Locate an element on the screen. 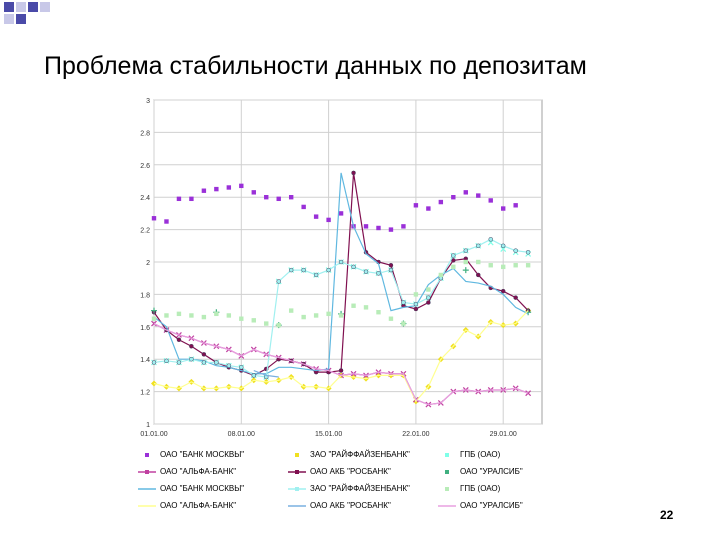 The width and height of the screenshot is (720, 540). y-tick-label: 1.8 is located at coordinates (145, 295).